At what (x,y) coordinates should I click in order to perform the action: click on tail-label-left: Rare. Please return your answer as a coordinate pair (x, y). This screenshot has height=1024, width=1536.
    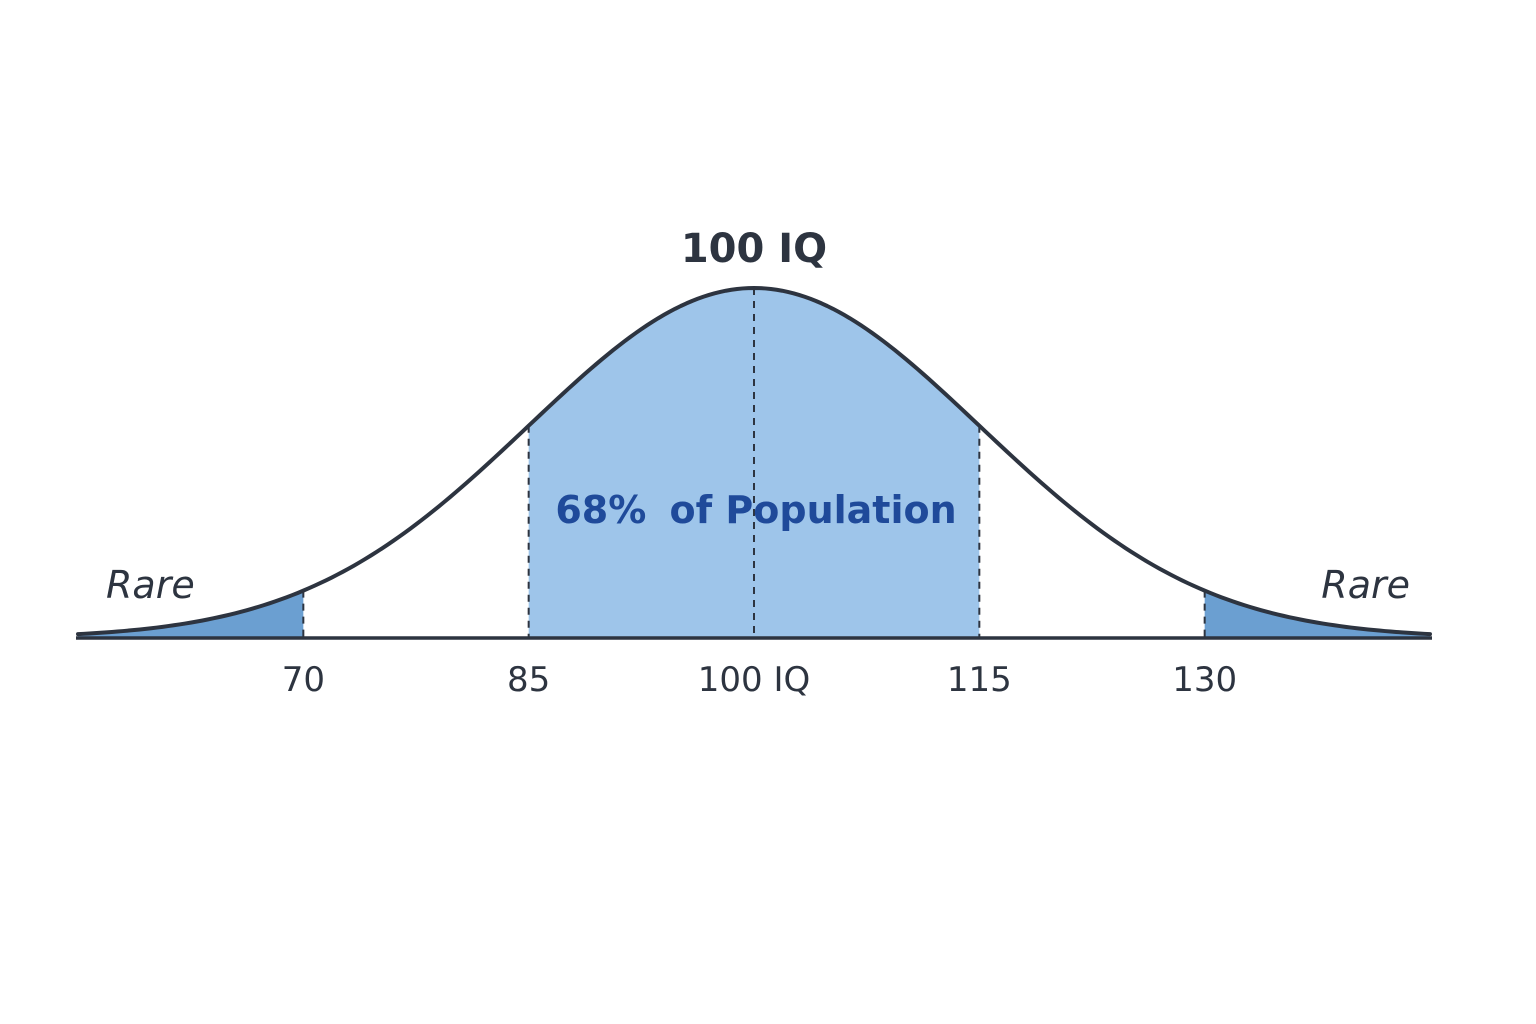
    Looking at the image, I should click on (150, 585).